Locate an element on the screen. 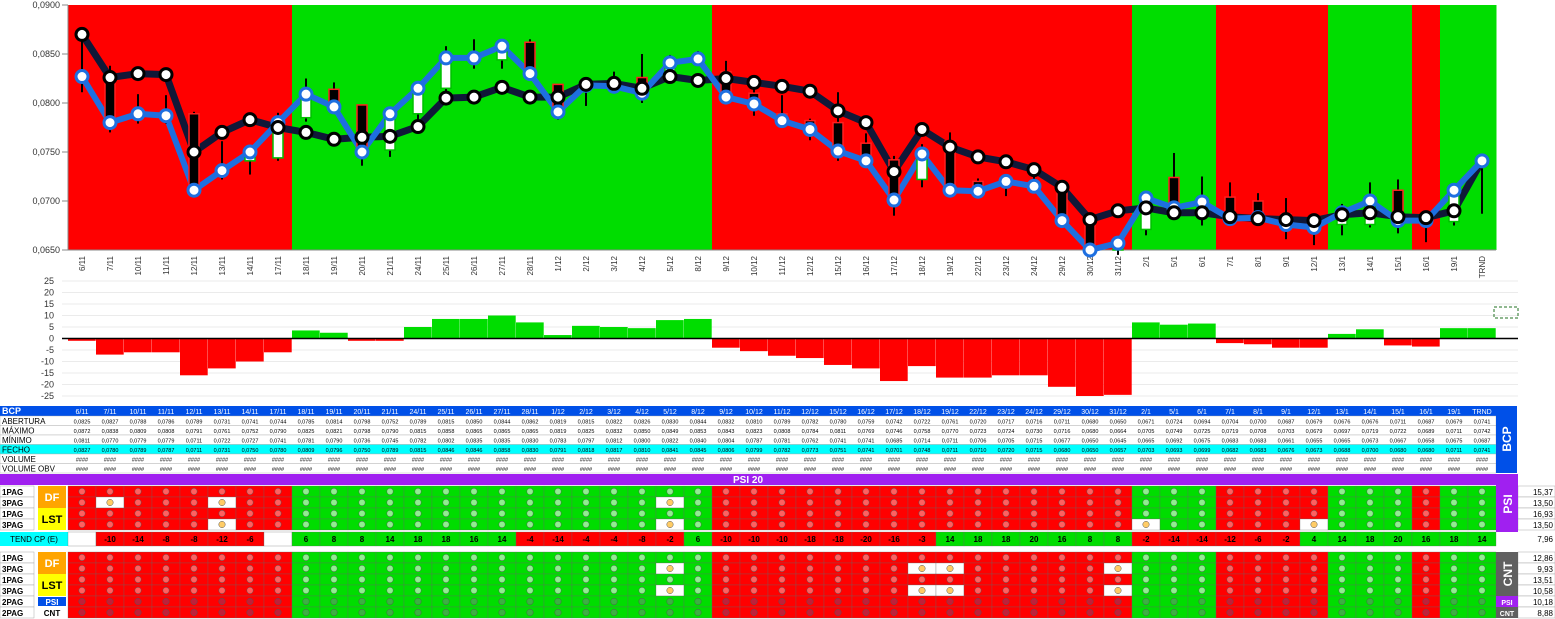  table-cell: 0,0789 is located at coordinates (782, 423).